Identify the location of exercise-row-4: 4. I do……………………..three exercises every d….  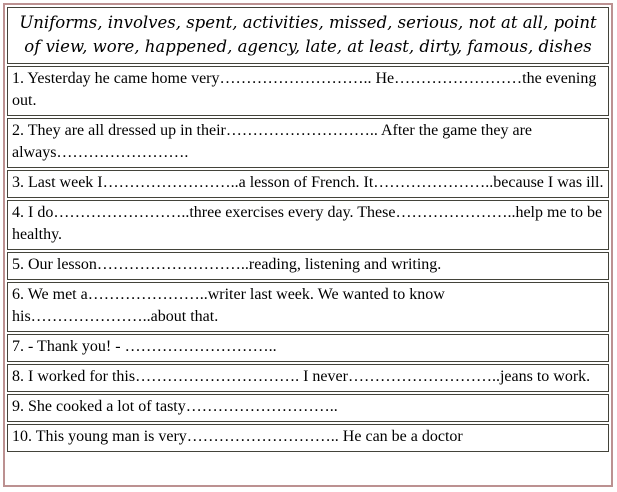
(308, 225).